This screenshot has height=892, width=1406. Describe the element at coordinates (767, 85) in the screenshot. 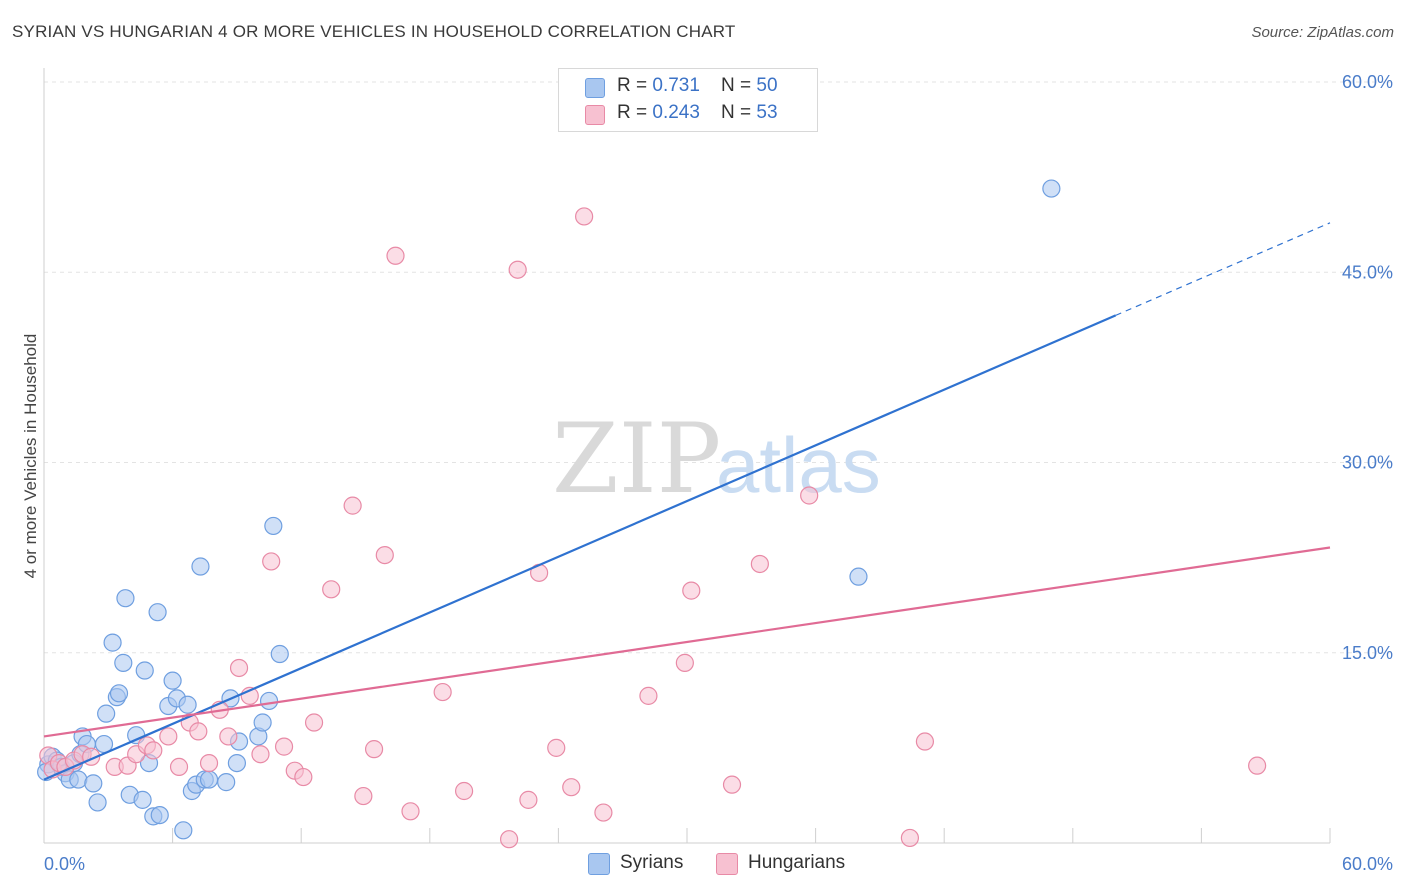

I see `legend-n-value: 50` at that location.